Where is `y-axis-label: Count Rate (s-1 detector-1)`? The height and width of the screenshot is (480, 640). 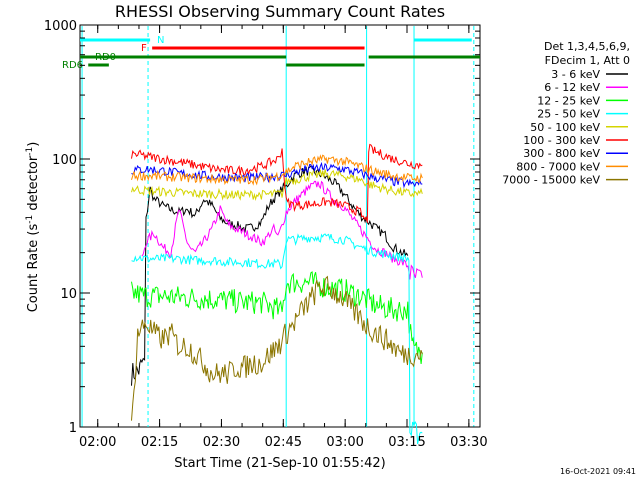 y-axis-label: Count Rate (s-1 detector-1) is located at coordinates (33, 227).